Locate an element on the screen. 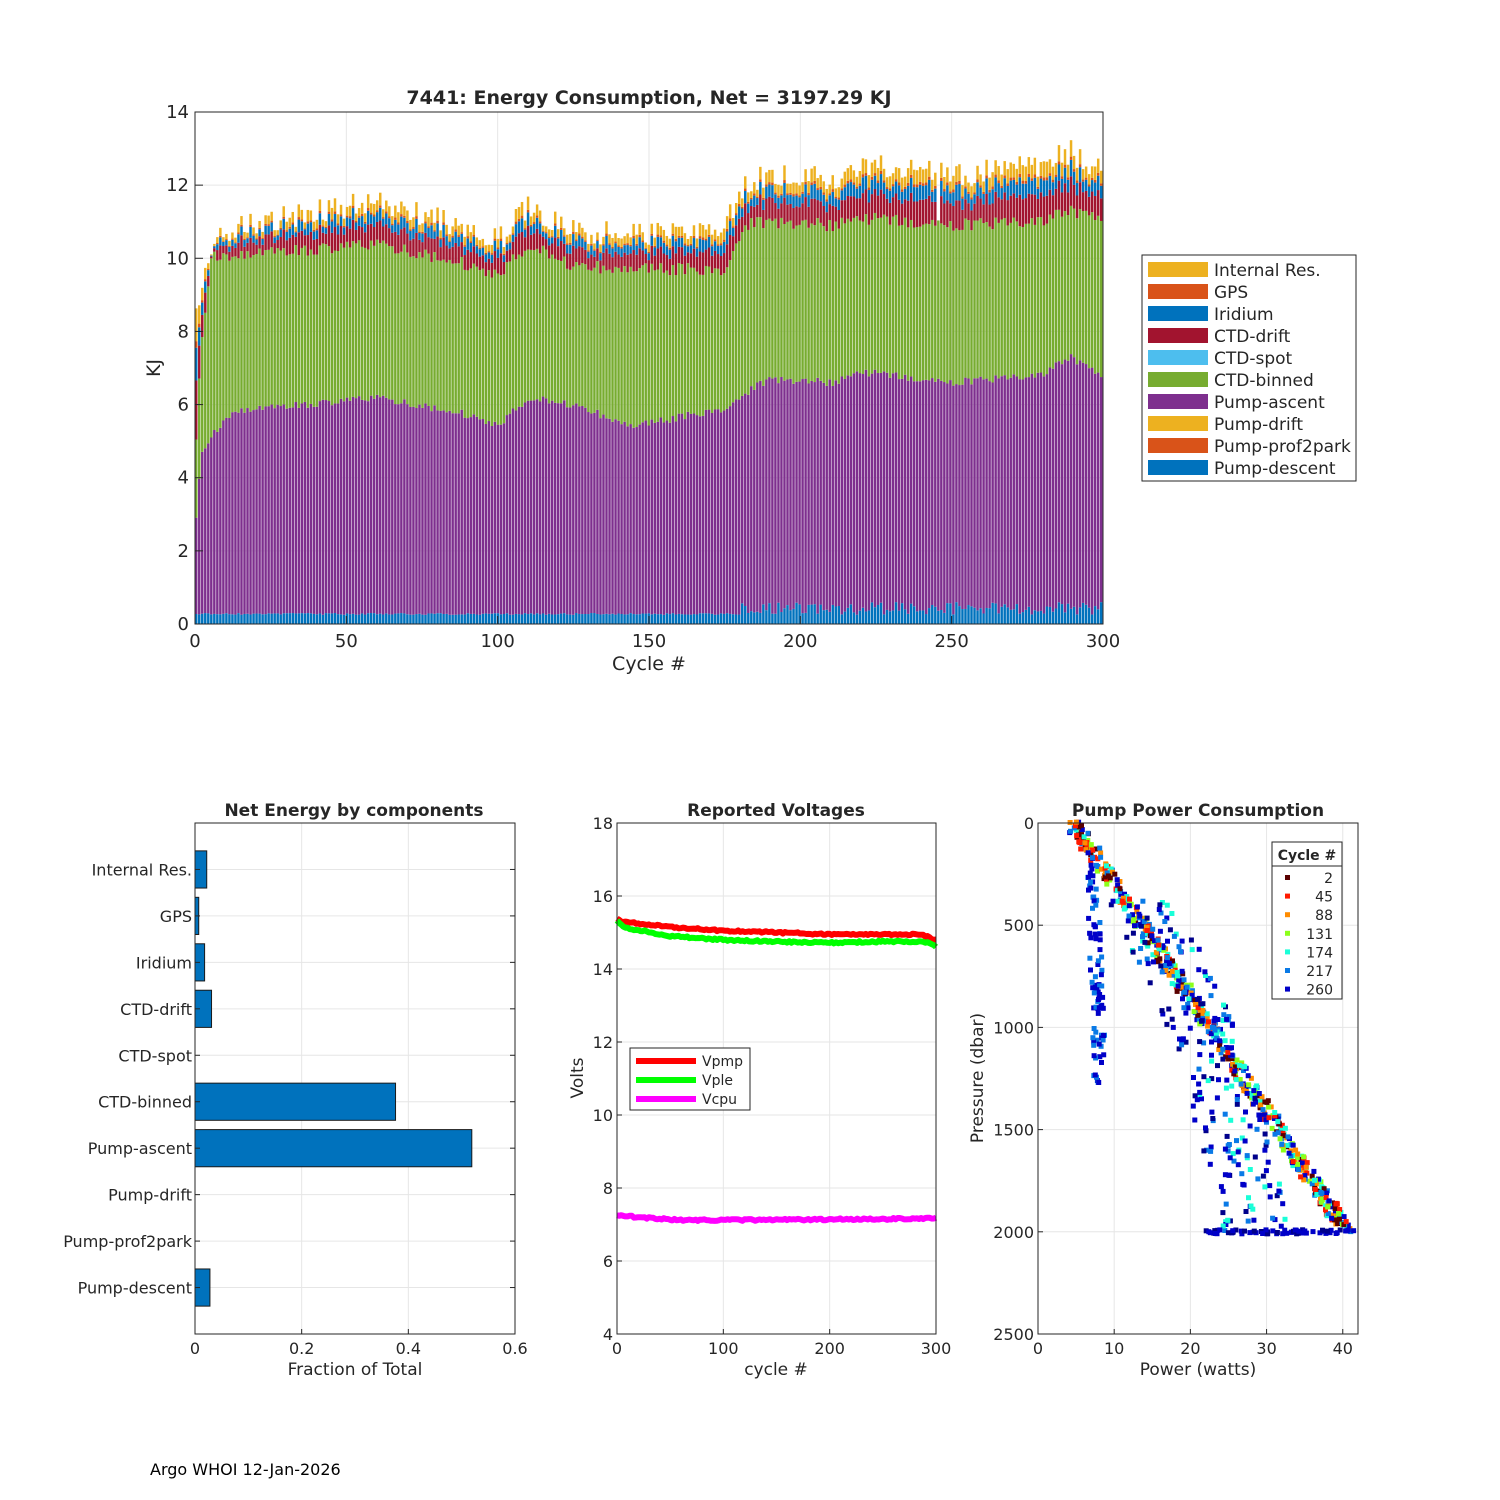 This screenshot has height=1500, width=1500. energy-legend-item: CTD-binned is located at coordinates (1231, 381).